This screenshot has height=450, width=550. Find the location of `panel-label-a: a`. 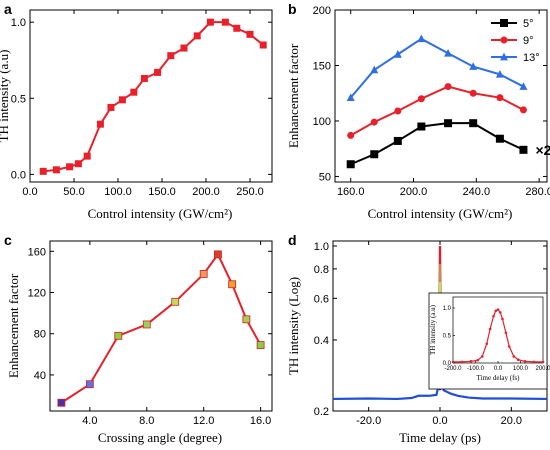

panel-label-a: a is located at coordinates (8, 9).